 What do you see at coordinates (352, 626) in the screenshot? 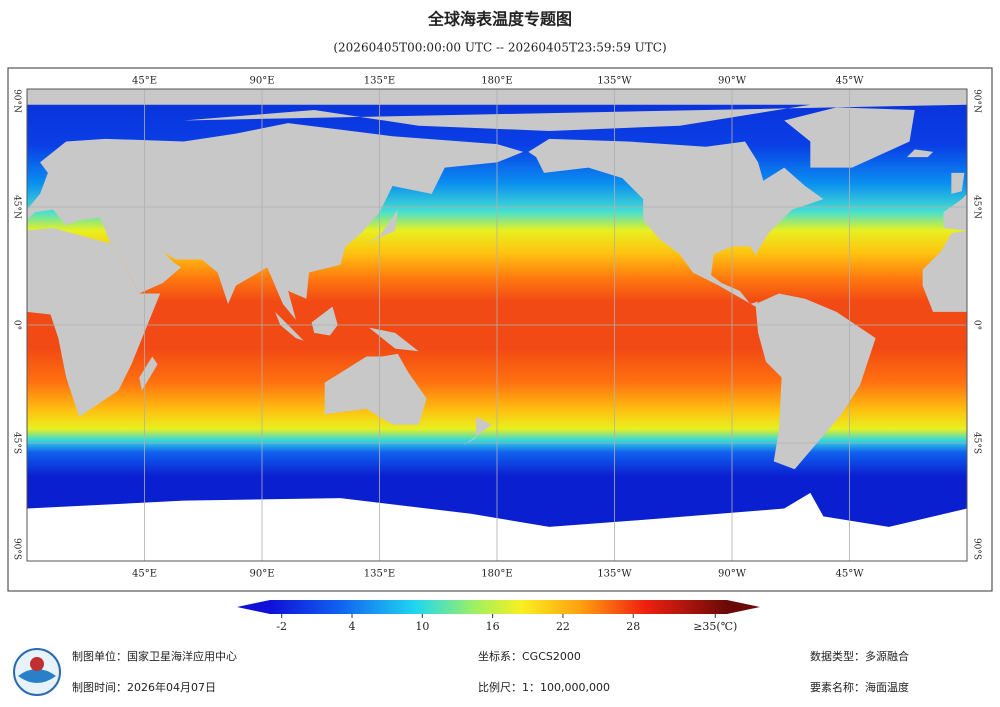
I see `colorbar-label: 4` at bounding box center [352, 626].